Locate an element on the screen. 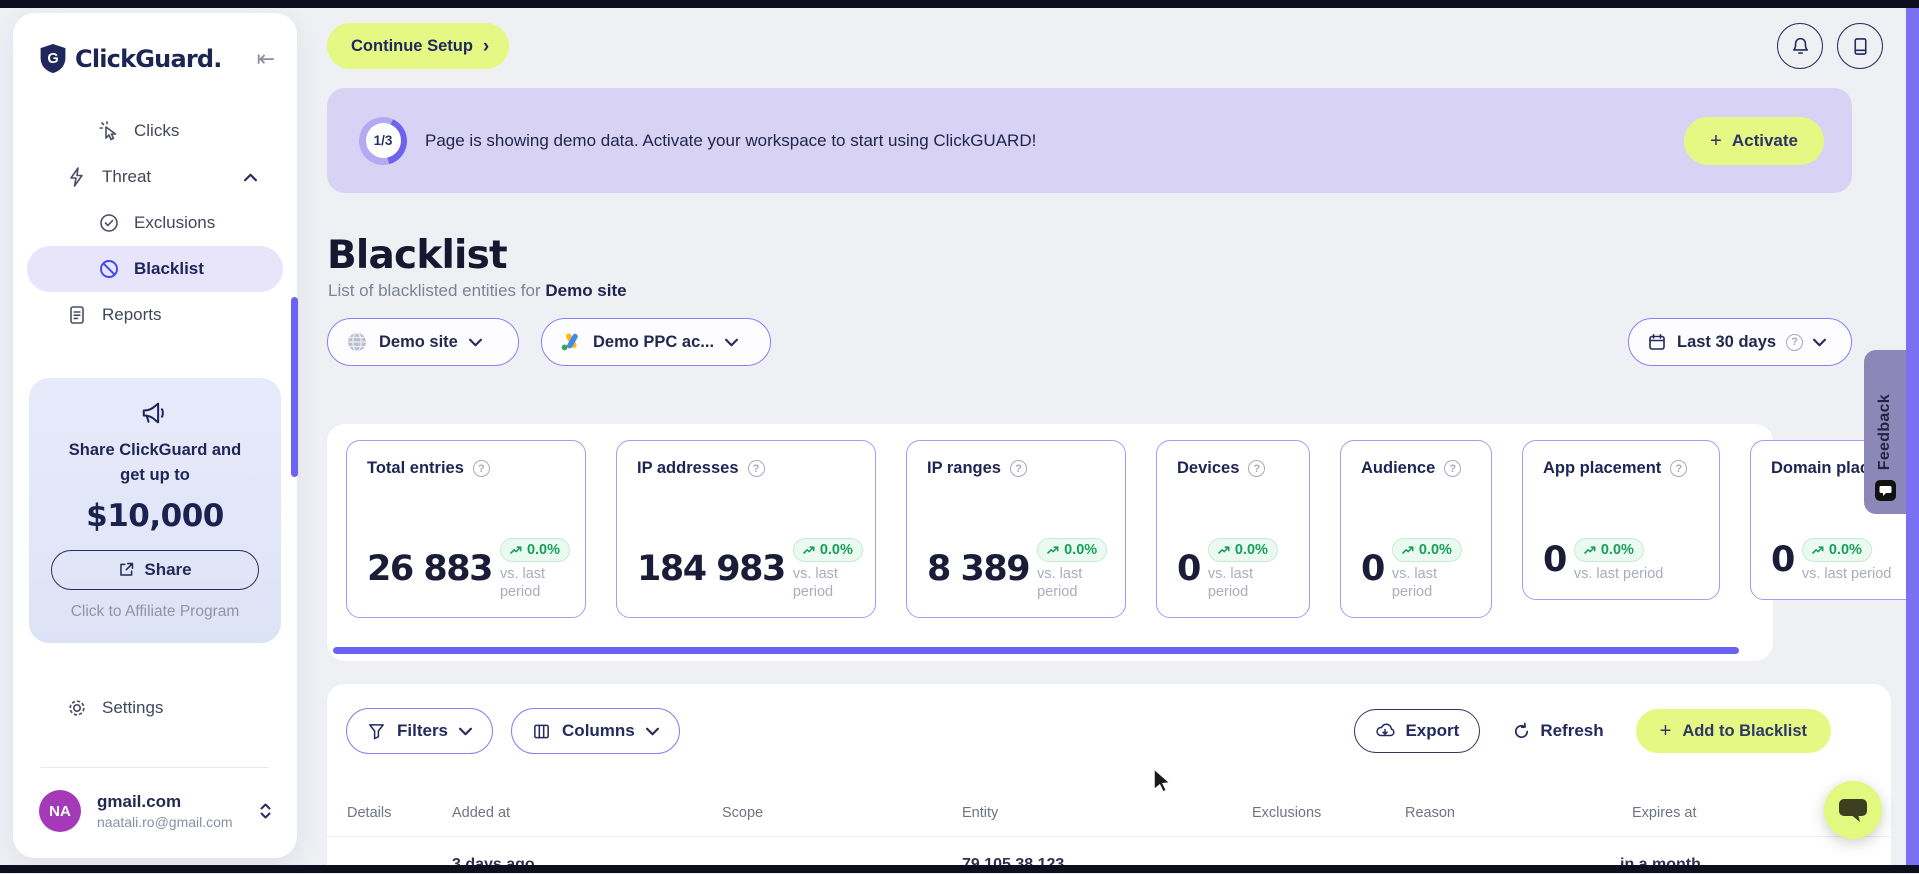  activate-button: + Activate is located at coordinates (1754, 140).